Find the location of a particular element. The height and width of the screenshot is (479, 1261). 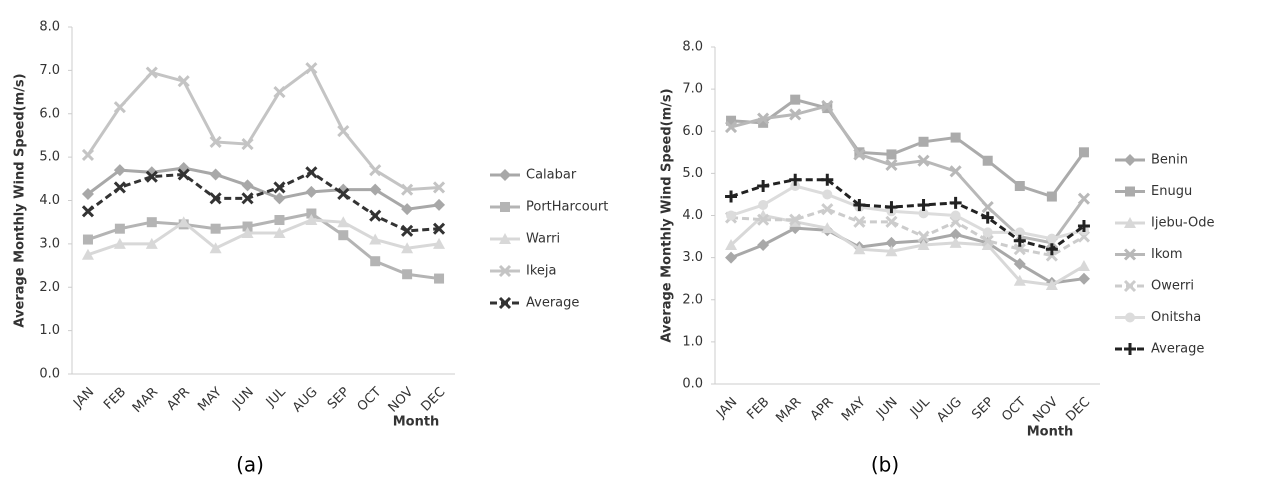

x-tick-label: MAR is located at coordinates (145, 400).